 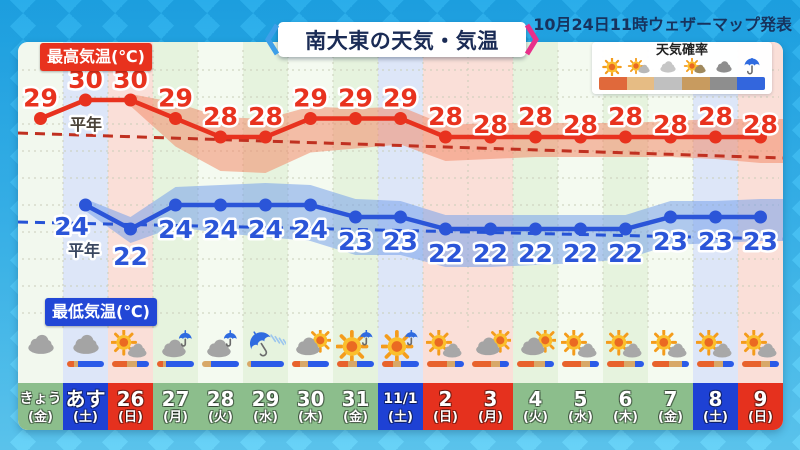 I want to click on date-label: 9, so click(x=760, y=398).